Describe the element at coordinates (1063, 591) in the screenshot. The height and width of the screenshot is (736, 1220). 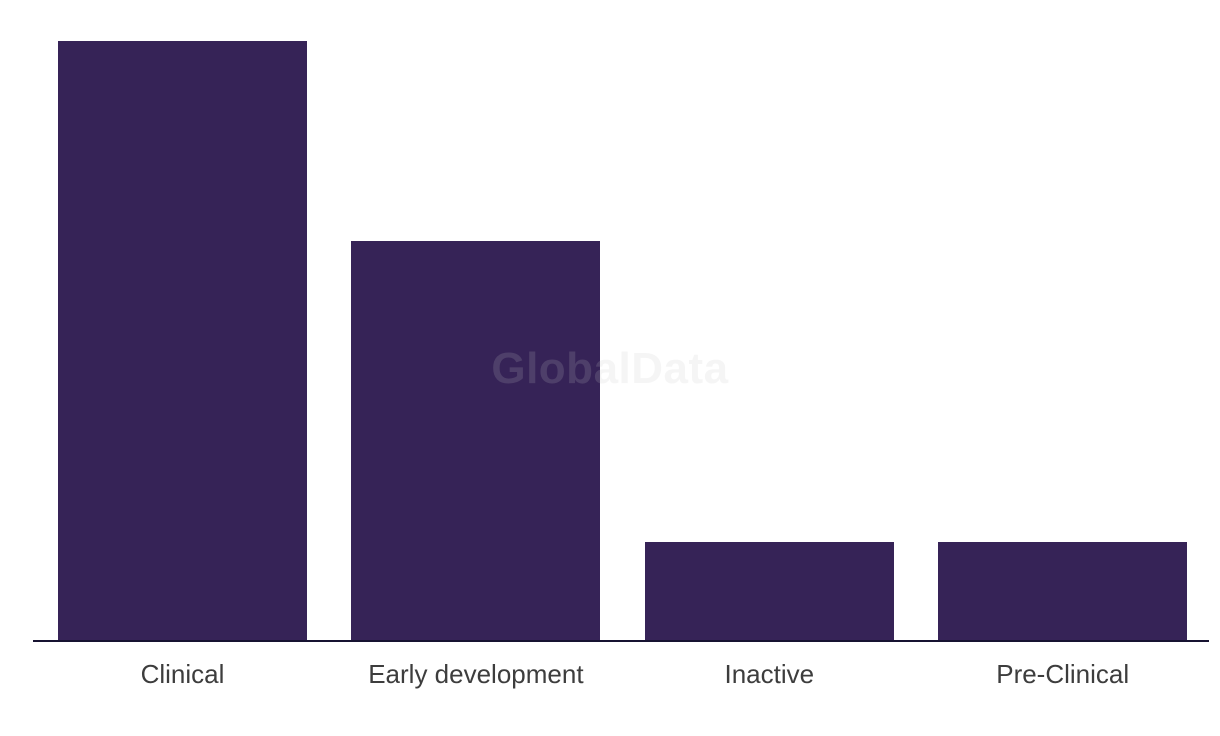
I see `bar-pre-clinical` at that location.